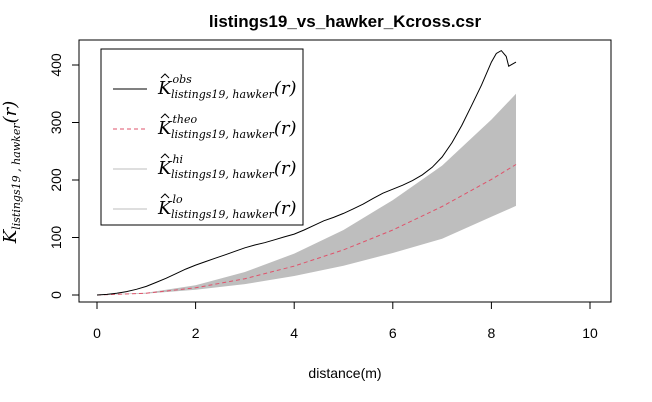 This screenshot has width=652, height=402. What do you see at coordinates (590, 333) in the screenshot?
I see `x-tick-label: 10` at bounding box center [590, 333].